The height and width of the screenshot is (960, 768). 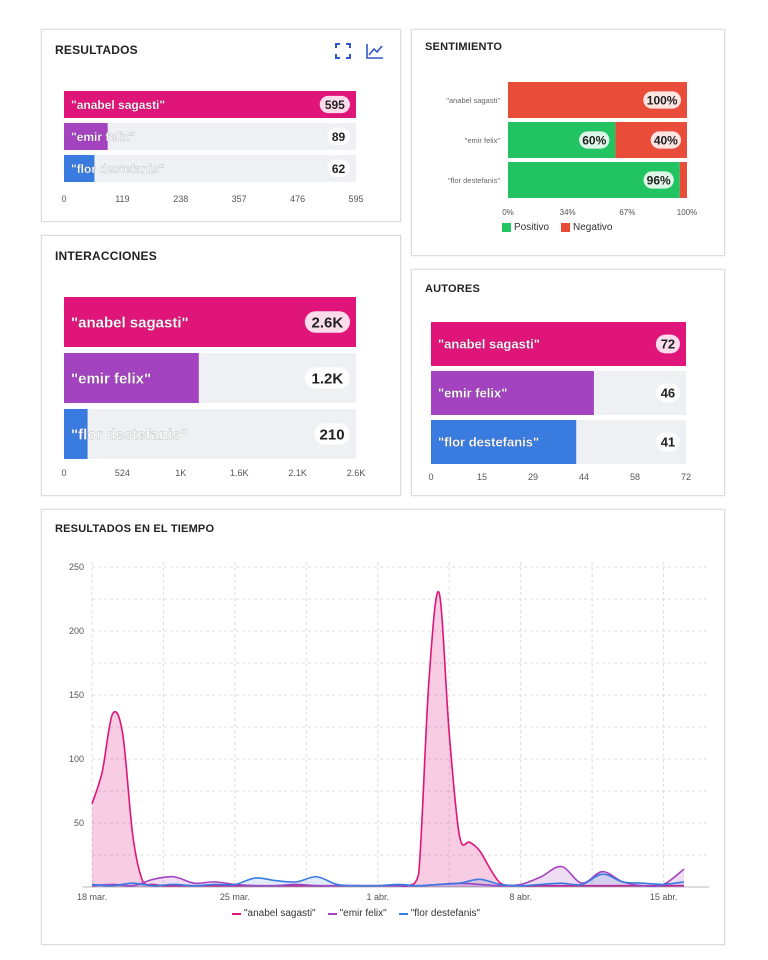 I want to click on series-emir-area, so click(x=388, y=876).